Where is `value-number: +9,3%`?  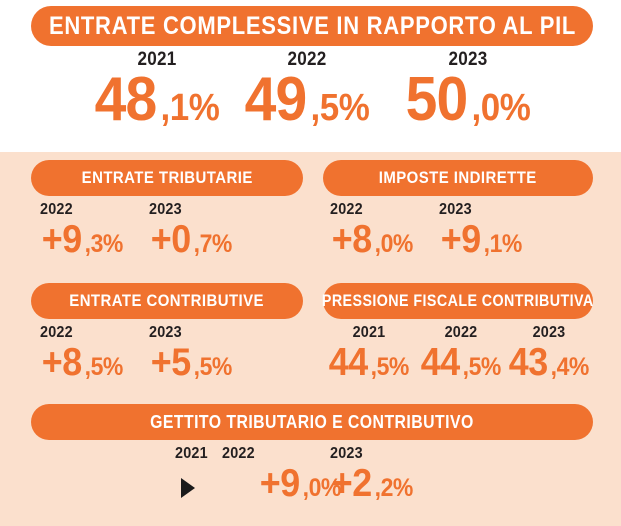 value-number: +9,3% is located at coordinates (82, 239).